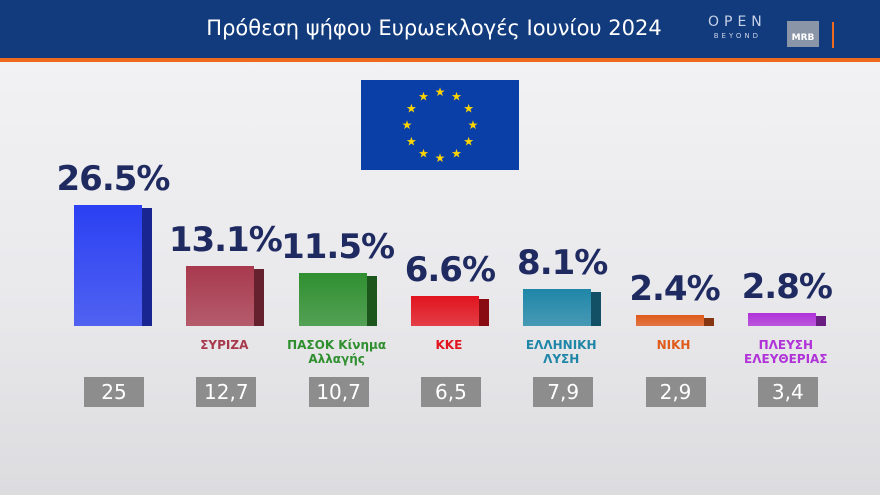 This screenshot has width=880, height=495. I want to click on channel-logo: OPEN BEYOND, so click(737, 27).